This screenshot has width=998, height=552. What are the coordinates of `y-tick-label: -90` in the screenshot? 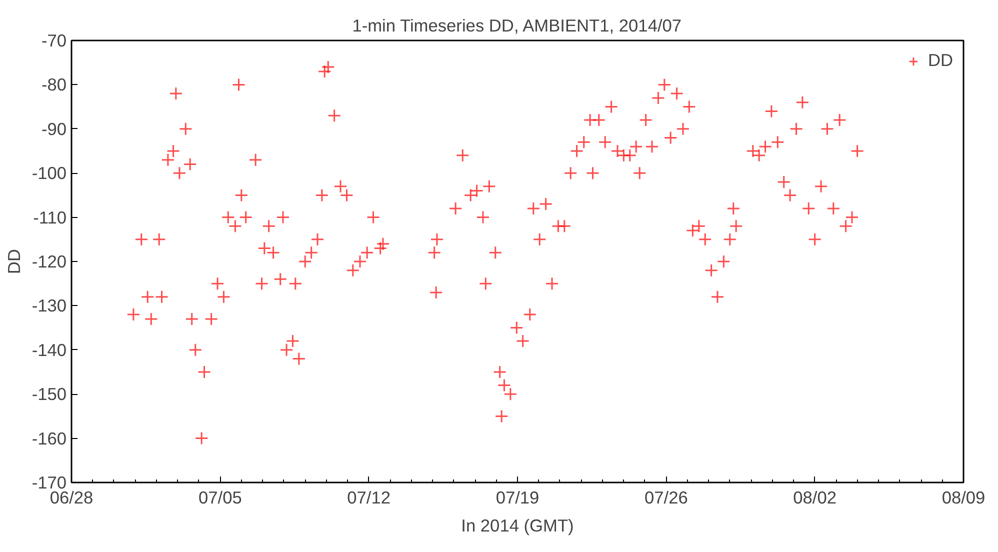 It's located at (53, 128).